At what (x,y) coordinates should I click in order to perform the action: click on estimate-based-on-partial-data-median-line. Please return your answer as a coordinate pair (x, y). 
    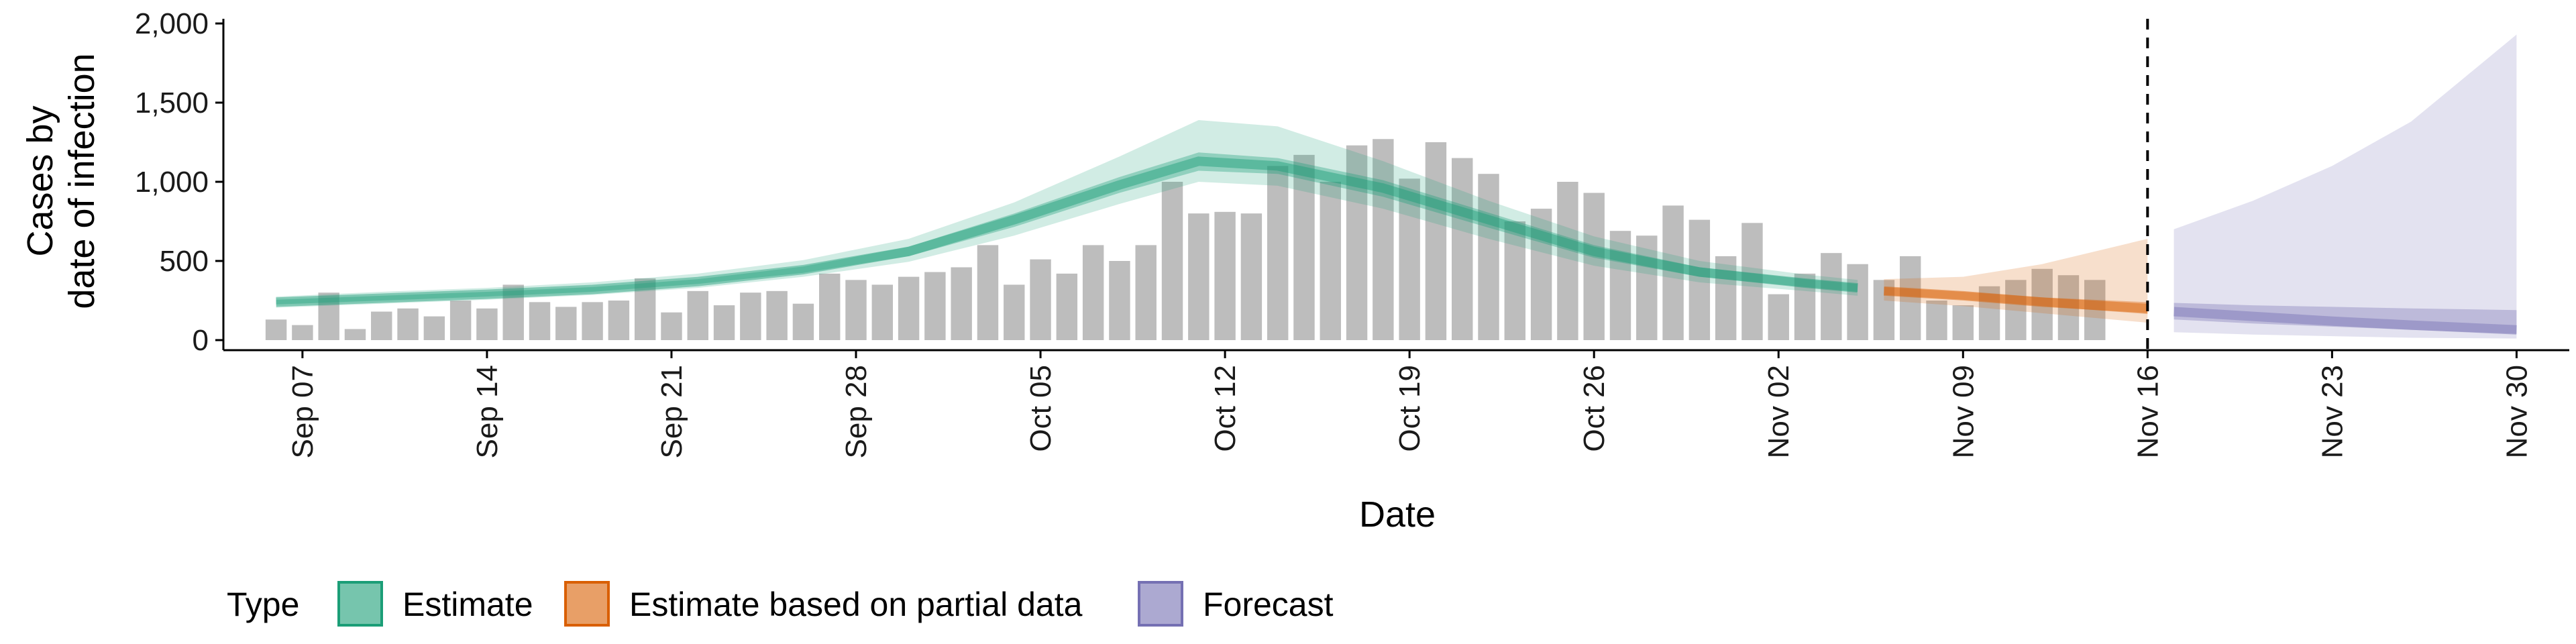
    Looking at the image, I should click on (2015, 299).